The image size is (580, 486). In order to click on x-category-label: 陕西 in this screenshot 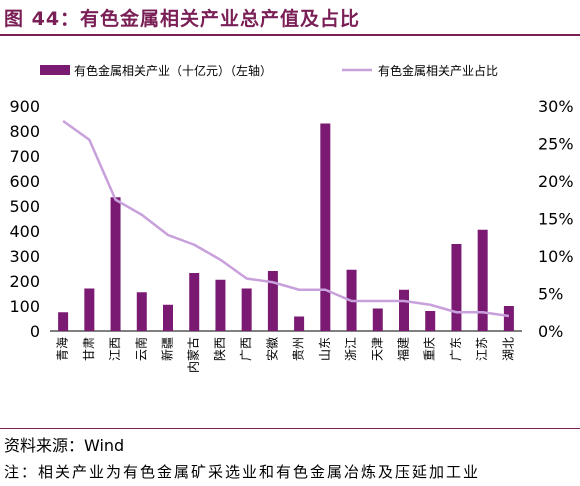, I will do `click(219, 349)`.